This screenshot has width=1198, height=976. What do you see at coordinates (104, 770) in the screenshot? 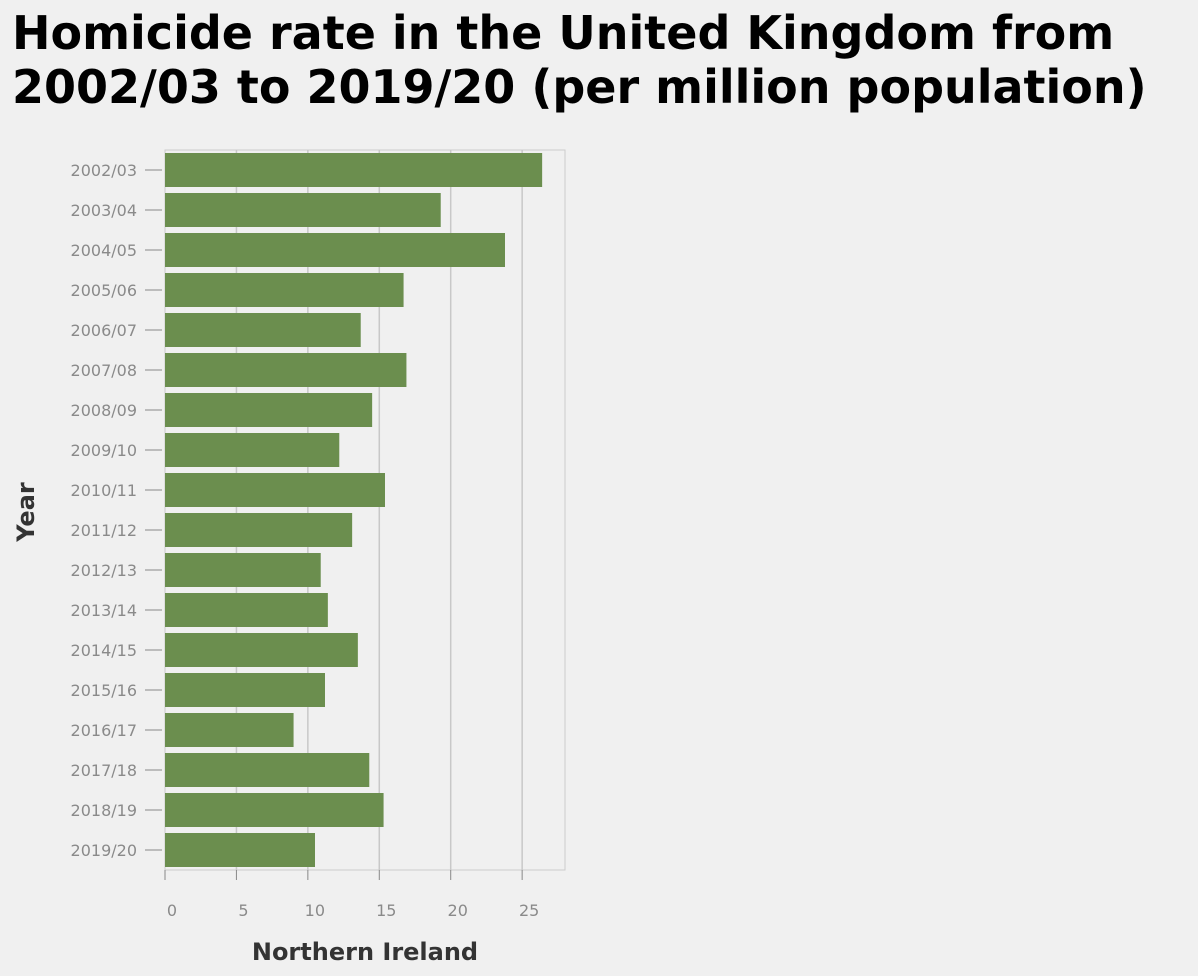
I see `y-tick-label-2017/18: 2017/18` at bounding box center [104, 770].